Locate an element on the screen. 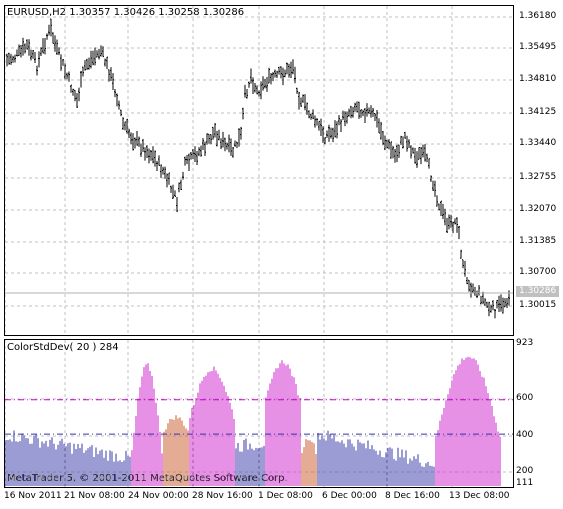 Image resolution: width=563 pixels, height=509 pixels. price-tick-label: 1.34810 is located at coordinates (538, 79).